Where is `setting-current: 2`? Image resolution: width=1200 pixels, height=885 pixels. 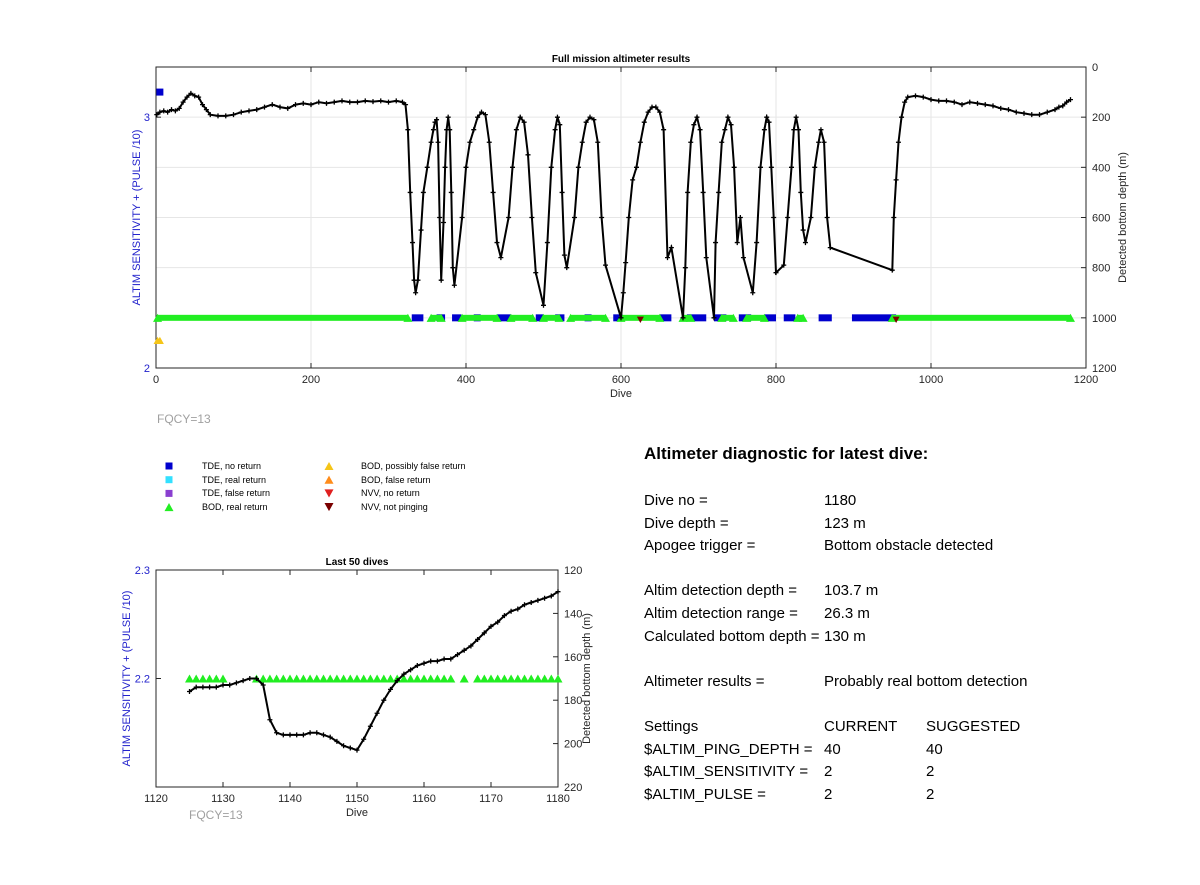 setting-current: 2 is located at coordinates (828, 772).